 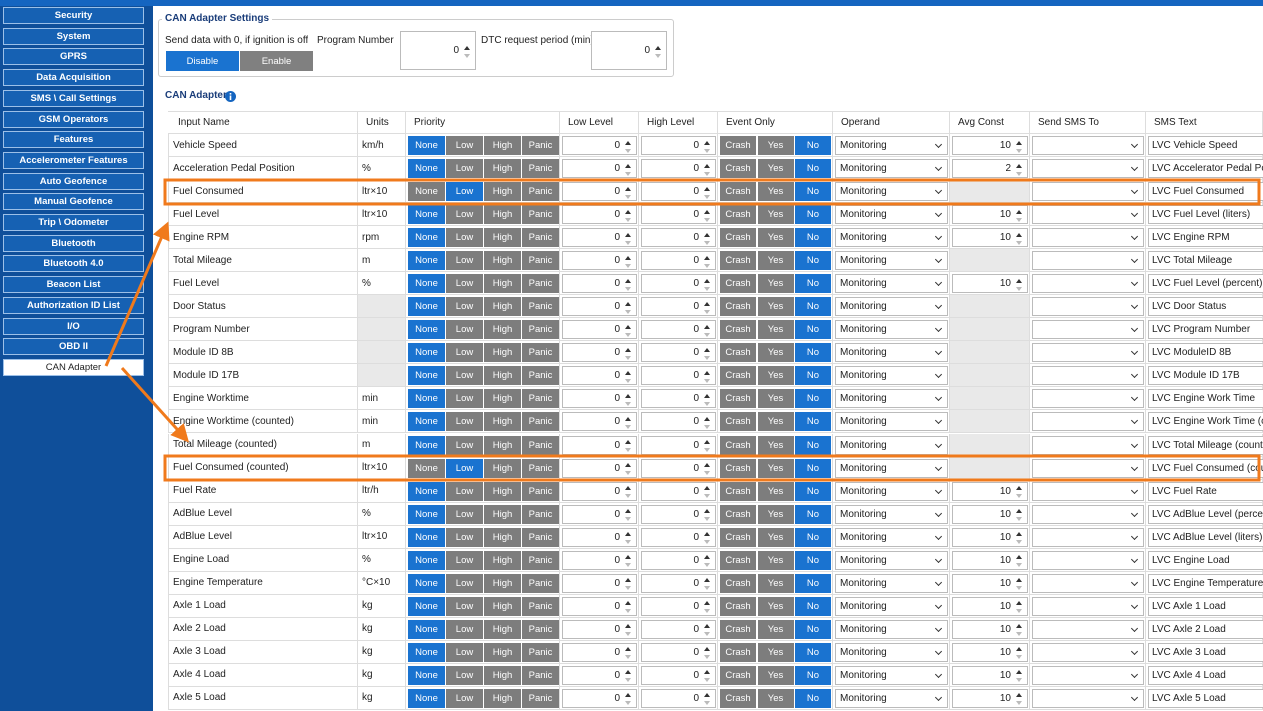 I want to click on sms-text-input: LVC ModuleID 8B, so click(x=1205, y=353).